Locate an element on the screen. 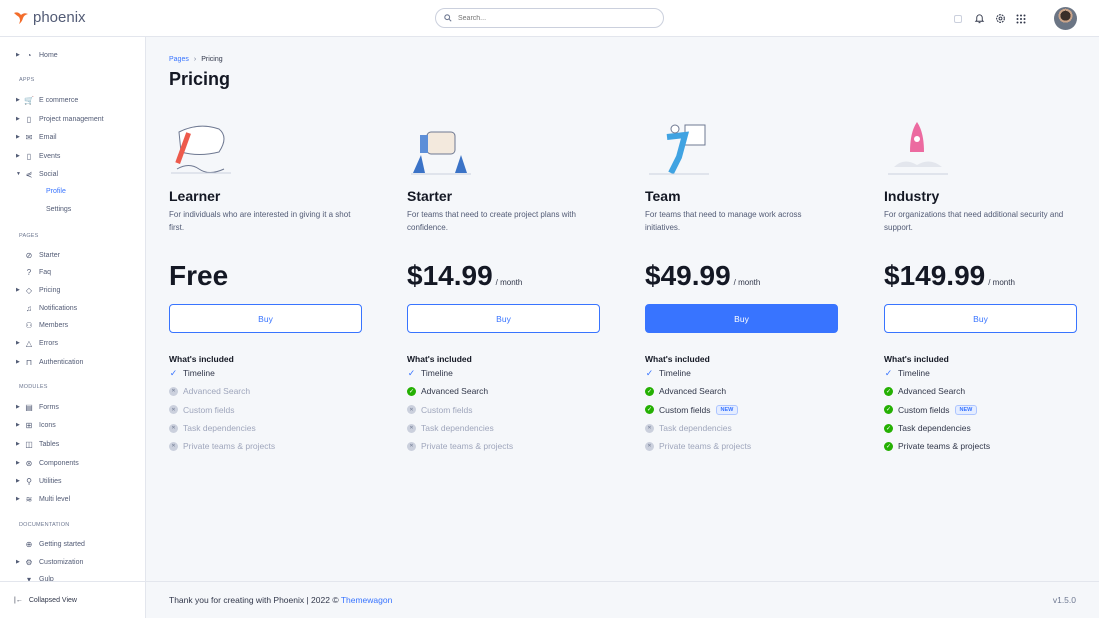  sidebar-item-email: ▶ ✉ Email is located at coordinates (36, 137).